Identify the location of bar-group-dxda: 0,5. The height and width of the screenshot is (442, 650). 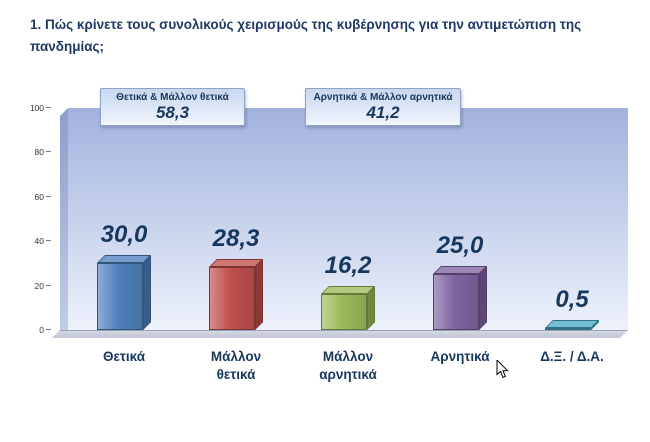
(572, 219).